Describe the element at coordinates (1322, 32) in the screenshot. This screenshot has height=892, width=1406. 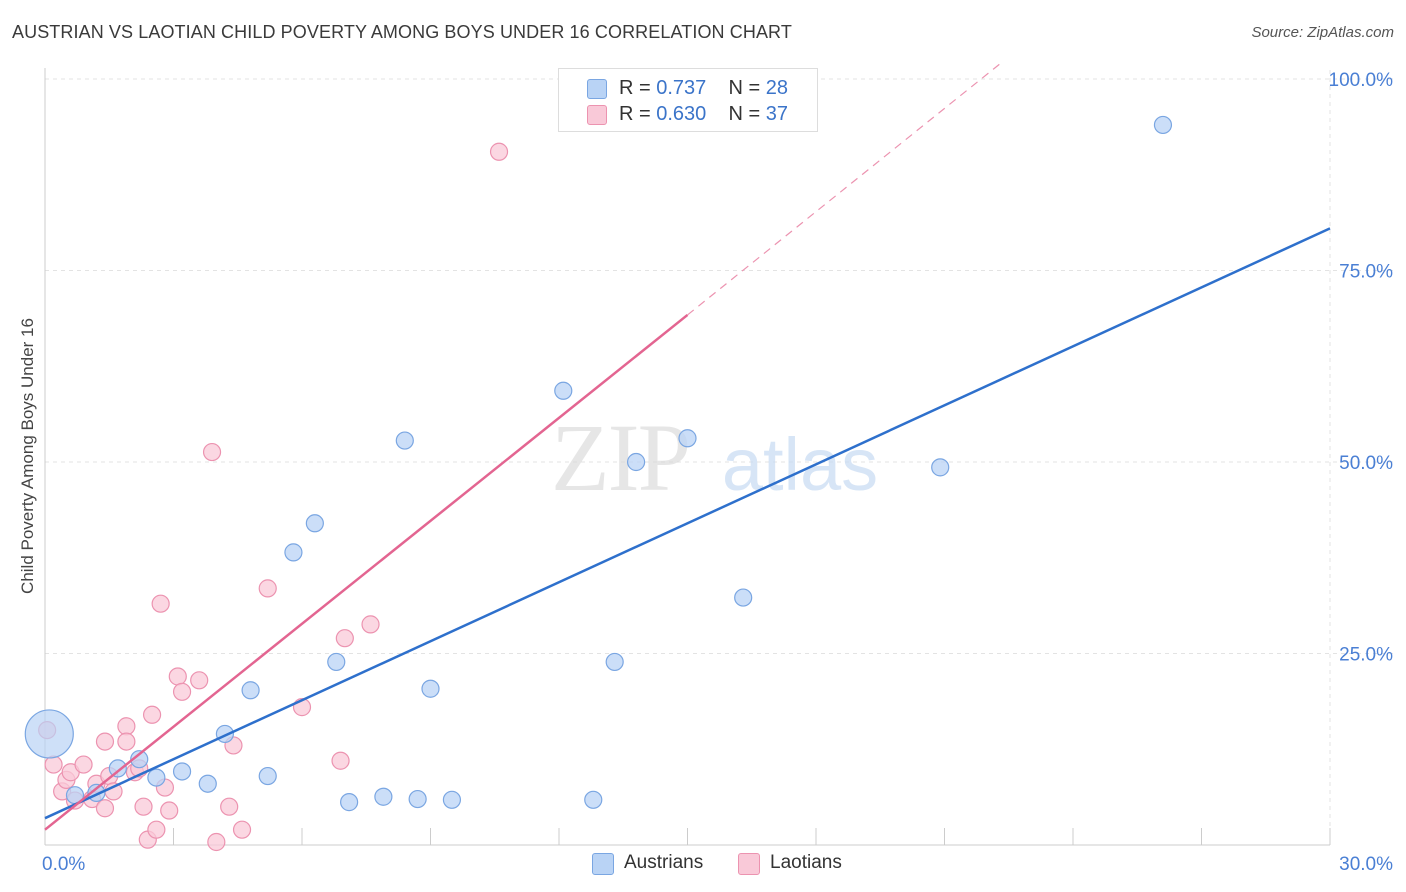
I see `source-label: Source: ZipAtlas.com` at that location.